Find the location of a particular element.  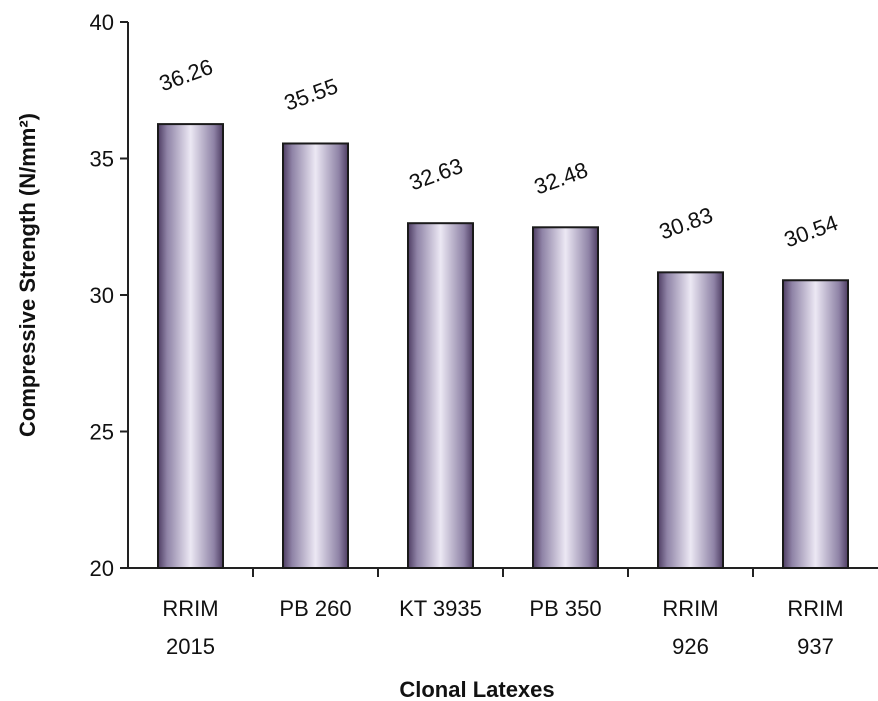

x-tick-label: PB 350 is located at coordinates (565, 608).